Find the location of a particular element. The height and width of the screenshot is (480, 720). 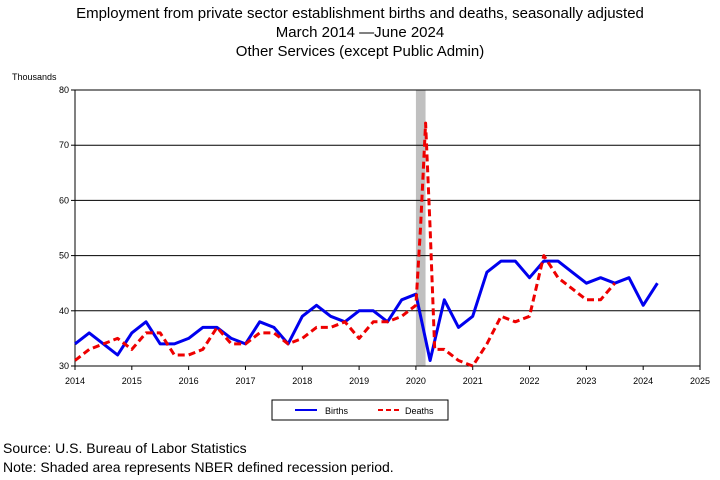

chart-subtitle: March 2014 —June 2024 is located at coordinates (360, 32).